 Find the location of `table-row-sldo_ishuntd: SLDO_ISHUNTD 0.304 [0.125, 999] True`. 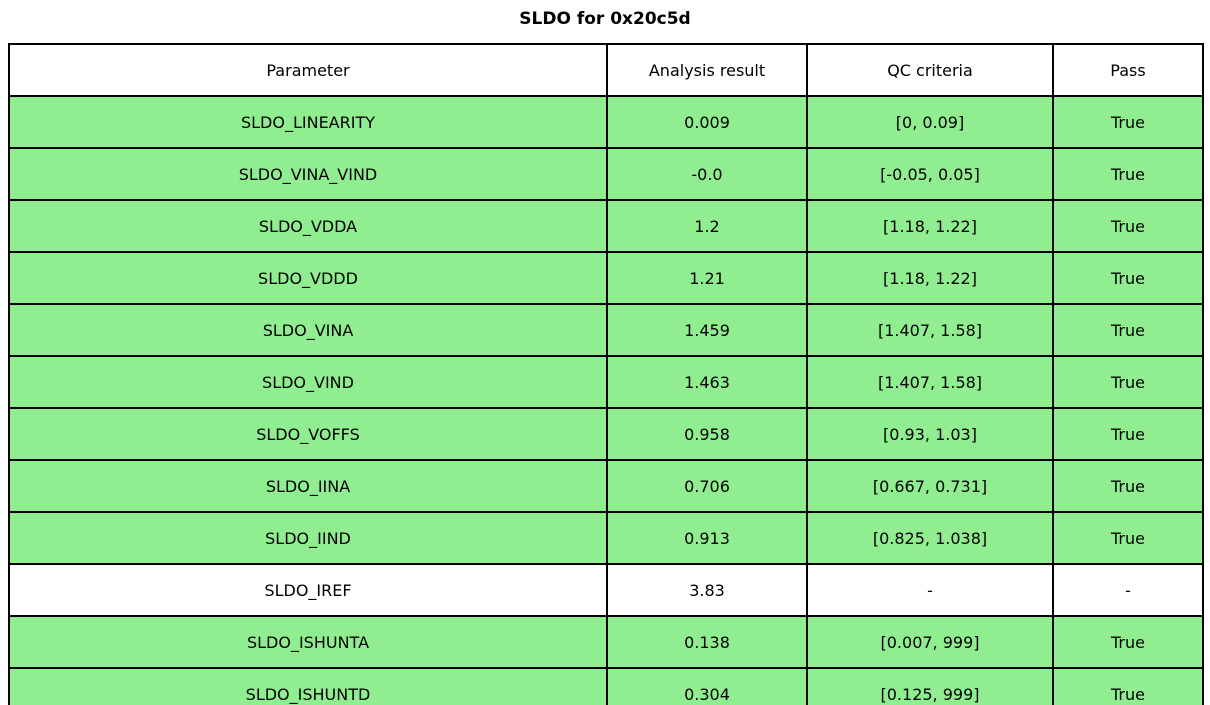

table-row-sldo_ishuntd: SLDO_ISHUNTD 0.304 [0.125, 999] True is located at coordinates (606, 686).